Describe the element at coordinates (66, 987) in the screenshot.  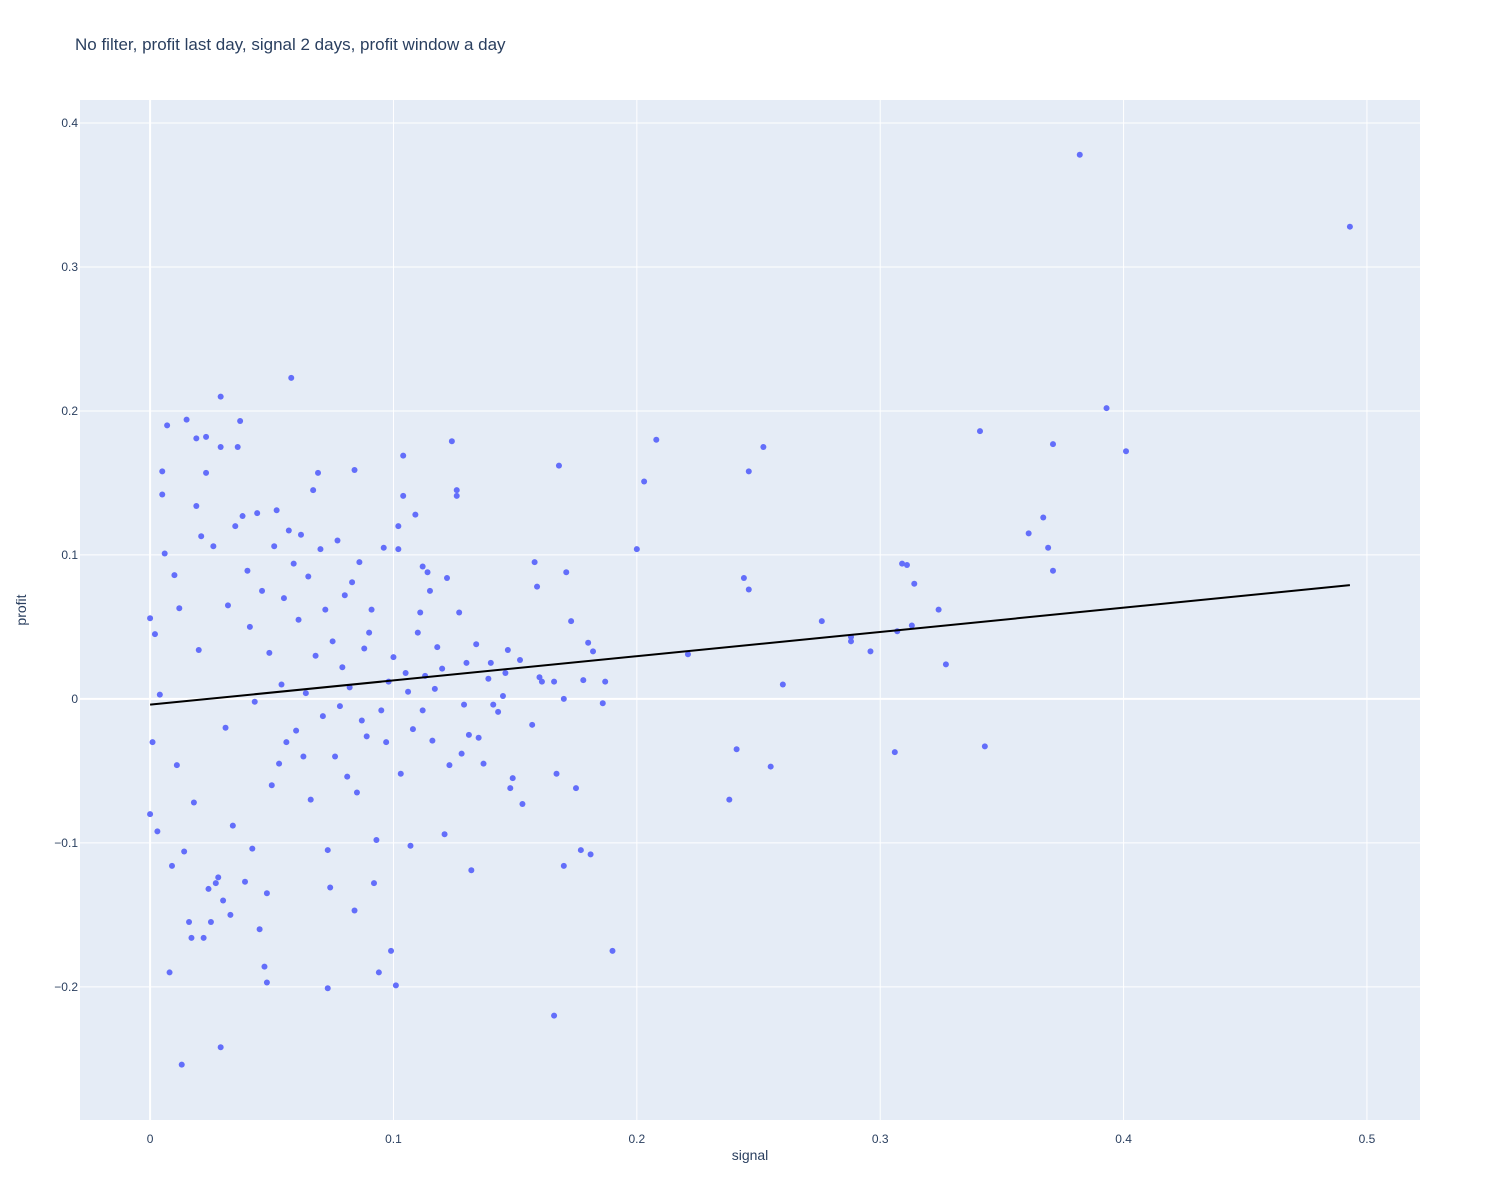
I see `y-tick-label: −0.2` at that location.